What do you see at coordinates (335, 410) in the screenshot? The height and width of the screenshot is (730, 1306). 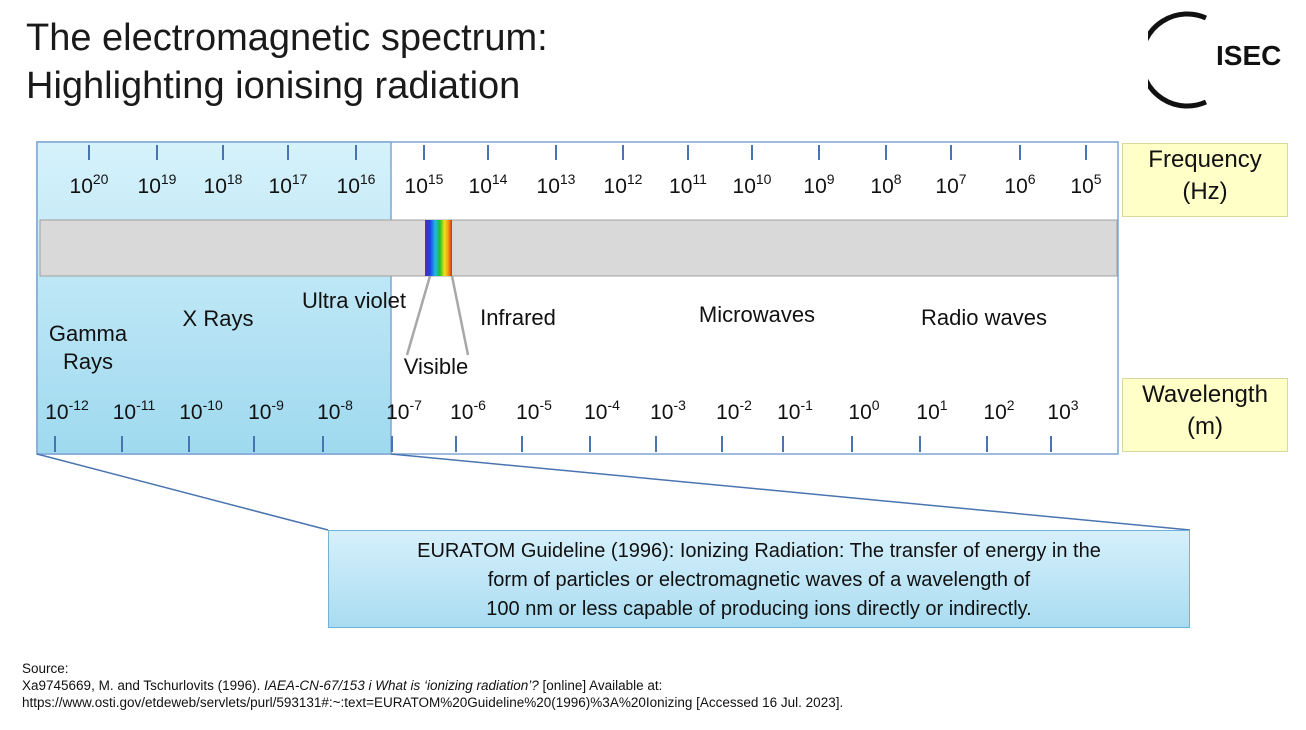 I see `wavelength-tick-label: 10⁻⁸` at bounding box center [335, 410].